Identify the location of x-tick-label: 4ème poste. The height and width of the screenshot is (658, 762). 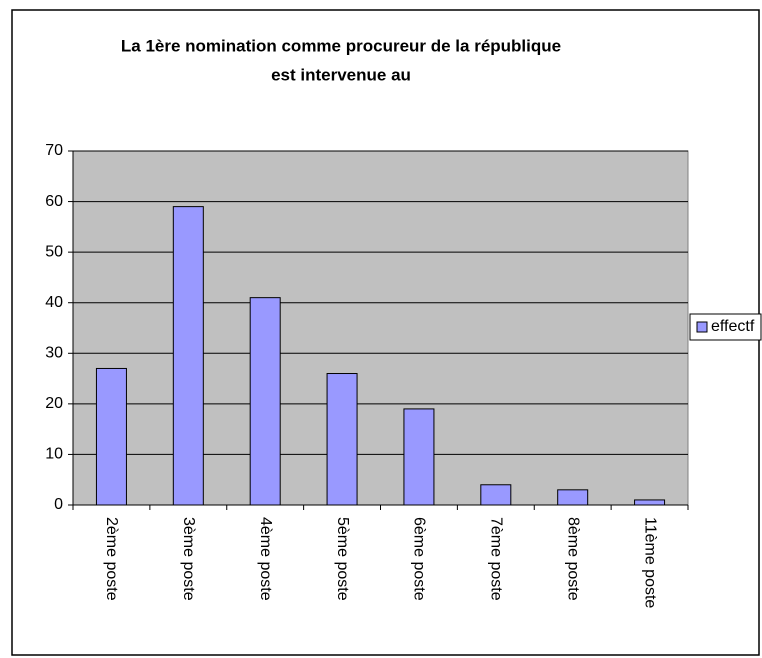
(265, 559).